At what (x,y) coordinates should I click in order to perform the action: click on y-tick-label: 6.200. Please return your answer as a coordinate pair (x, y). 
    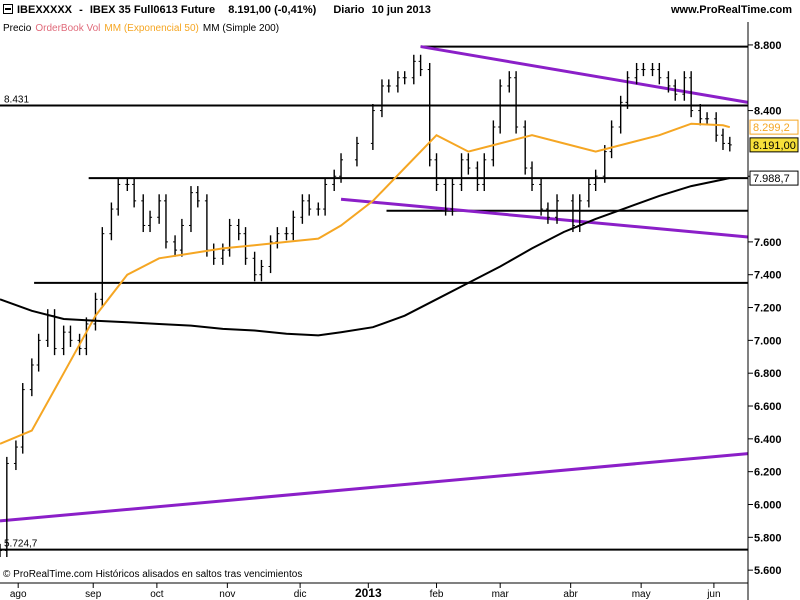
    Looking at the image, I should click on (768, 473).